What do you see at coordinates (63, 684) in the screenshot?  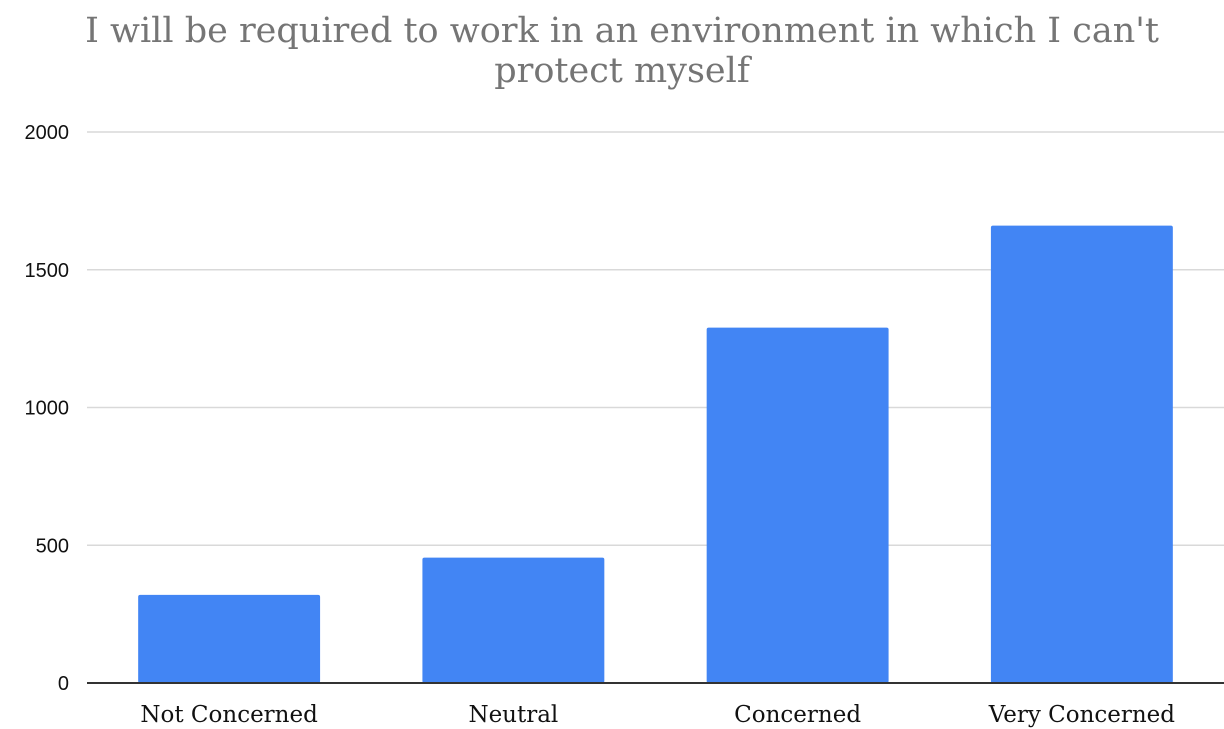 I see `y-tick-label: 0` at bounding box center [63, 684].